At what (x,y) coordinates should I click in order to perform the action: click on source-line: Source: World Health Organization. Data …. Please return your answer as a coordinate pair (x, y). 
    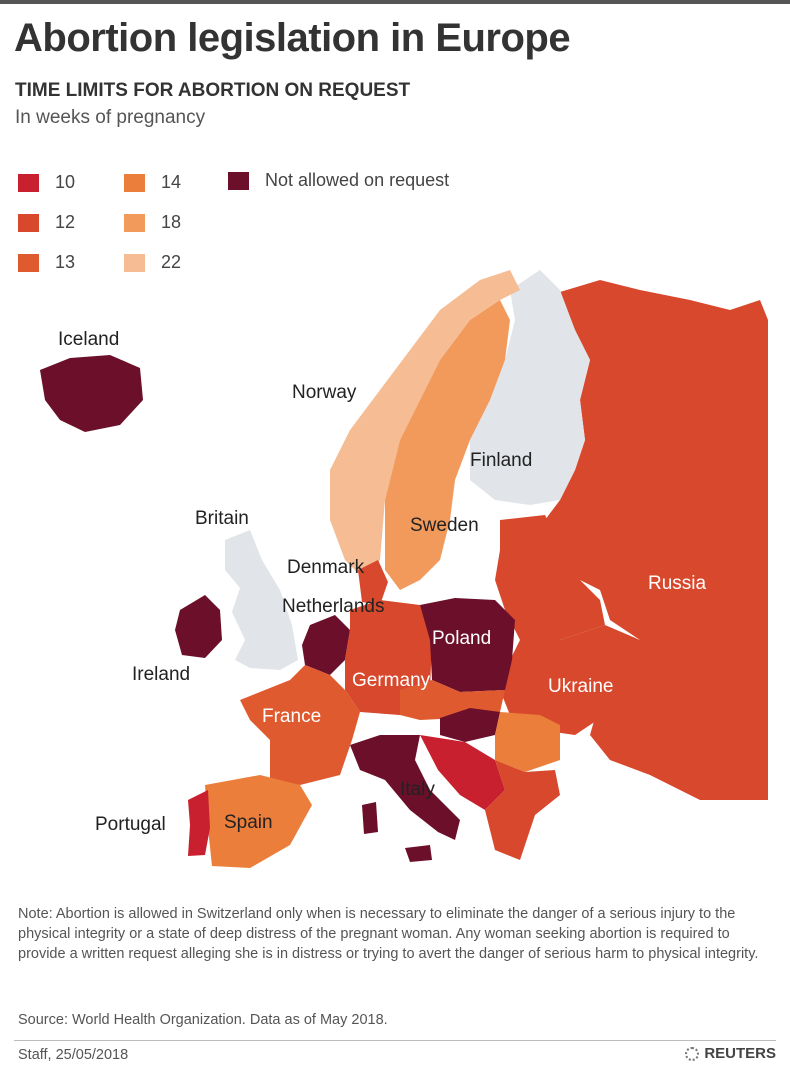
    Looking at the image, I should click on (203, 1020).